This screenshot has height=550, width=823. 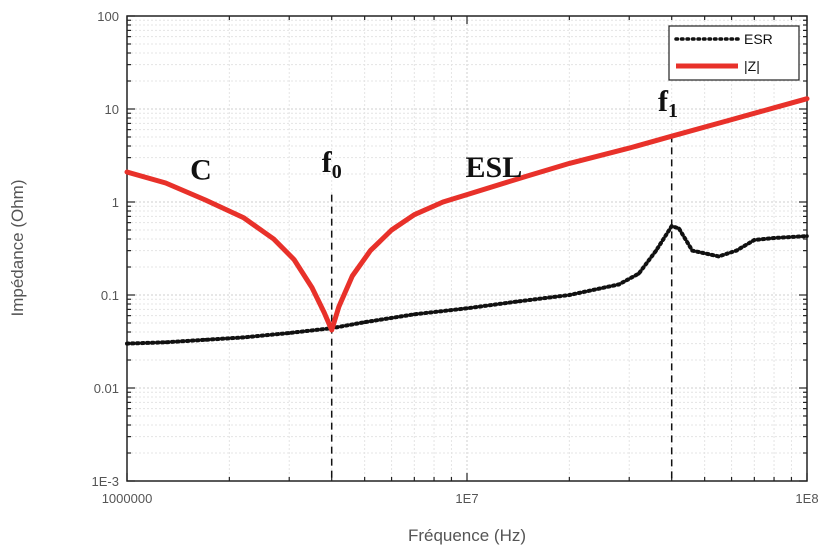 I want to click on y-tick-label: 10, so click(x=112, y=109).